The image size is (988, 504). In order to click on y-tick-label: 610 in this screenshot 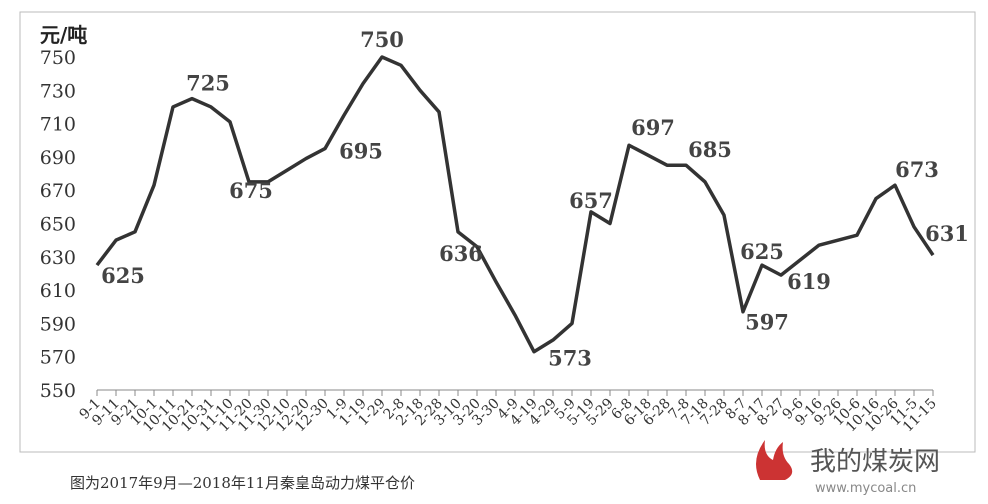, I will do `click(58, 291)`.